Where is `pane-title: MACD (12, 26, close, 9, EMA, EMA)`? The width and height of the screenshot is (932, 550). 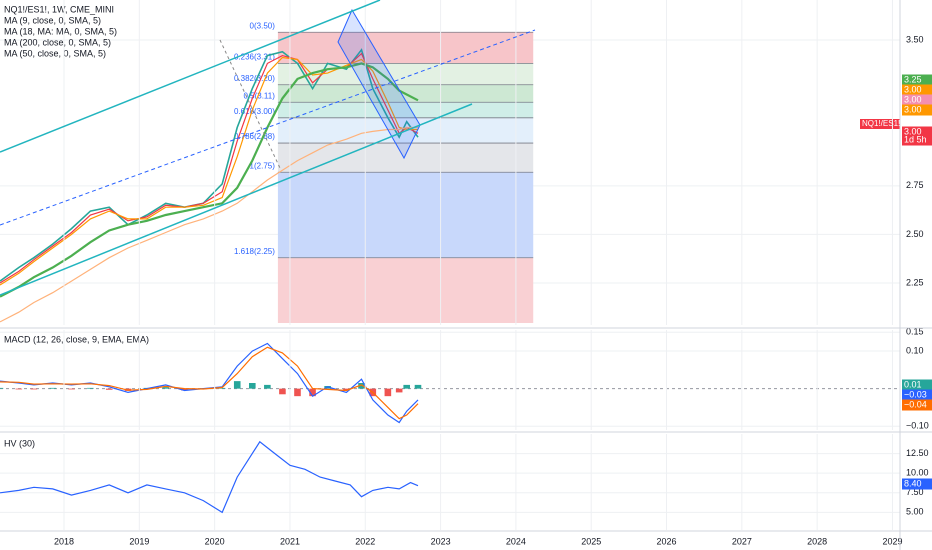 pane-title: MACD (12, 26, close, 9, EMA, EMA) is located at coordinates (76, 339).